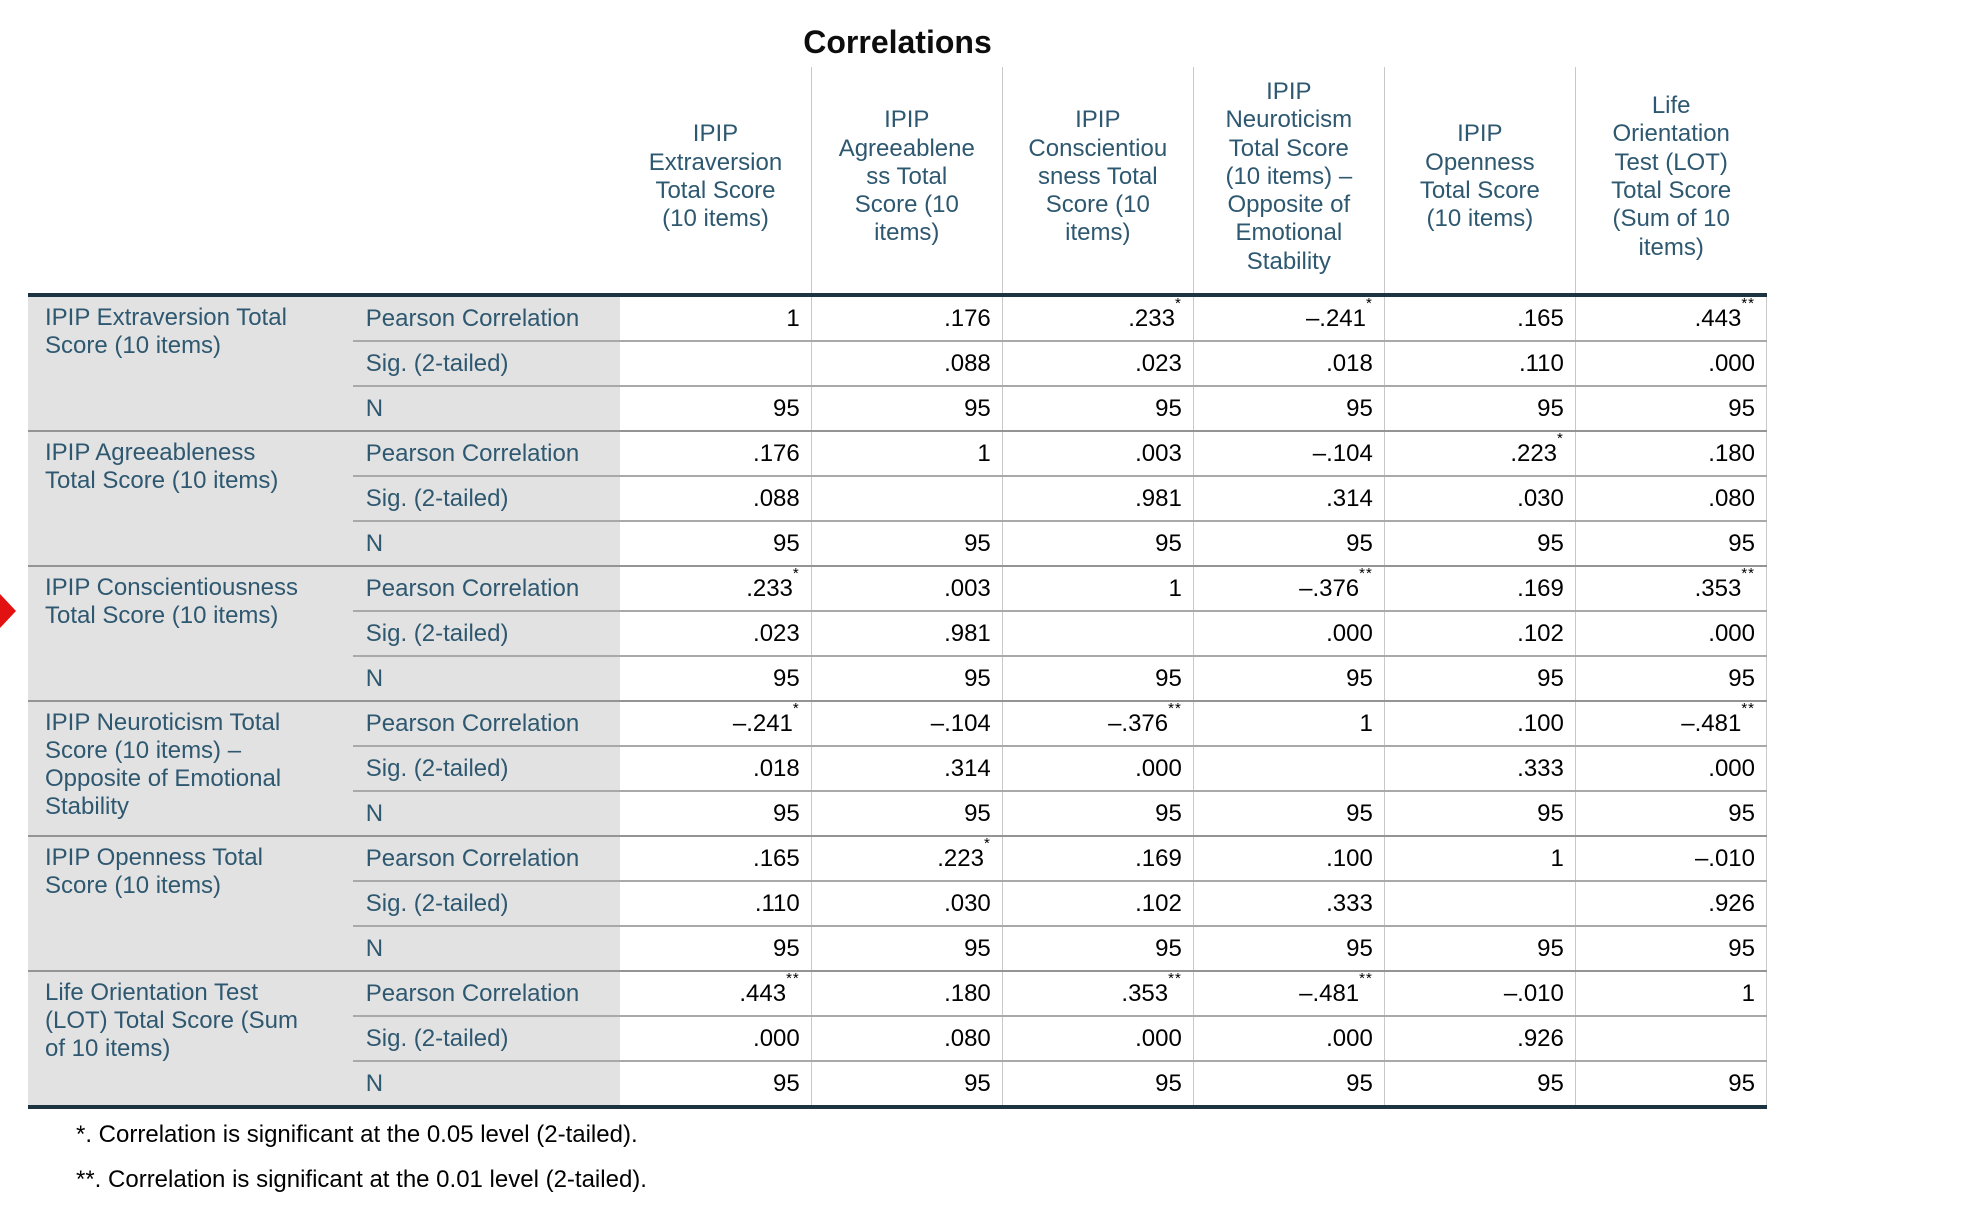 This screenshot has height=1218, width=1984. I want to click on value-cell: .000, so click(1288, 633).